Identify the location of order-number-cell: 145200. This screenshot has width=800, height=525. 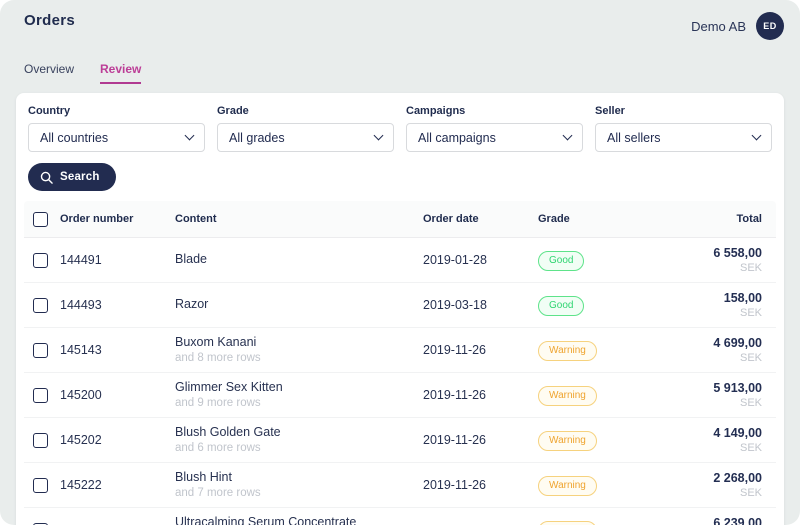
(81, 395).